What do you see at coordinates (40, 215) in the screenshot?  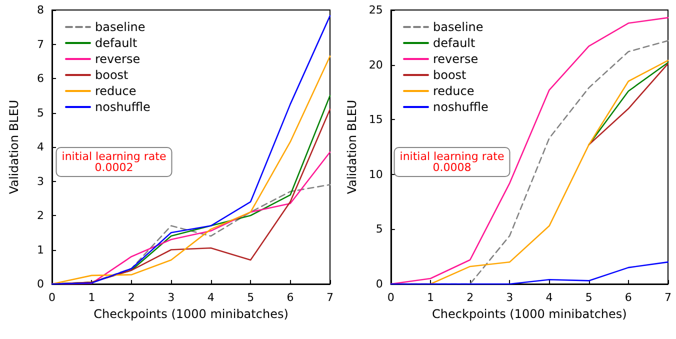 I see `y-tick-label: 2` at bounding box center [40, 215].